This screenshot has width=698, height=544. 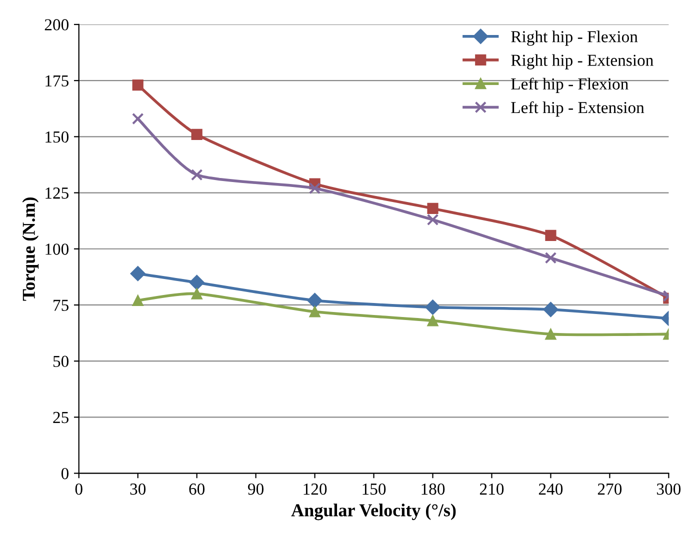 What do you see at coordinates (57, 81) in the screenshot?
I see `y-tick-label: 175` at bounding box center [57, 81].